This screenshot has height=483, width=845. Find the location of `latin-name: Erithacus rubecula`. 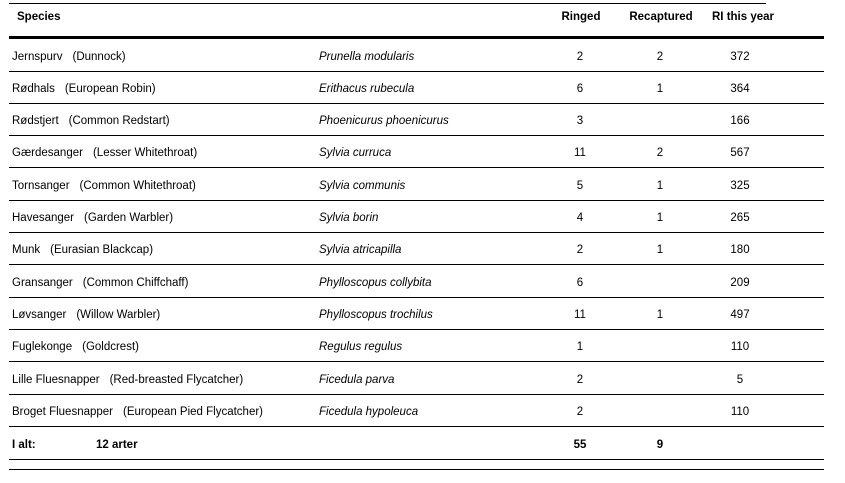

latin-name: Erithacus rubecula is located at coordinates (367, 89).